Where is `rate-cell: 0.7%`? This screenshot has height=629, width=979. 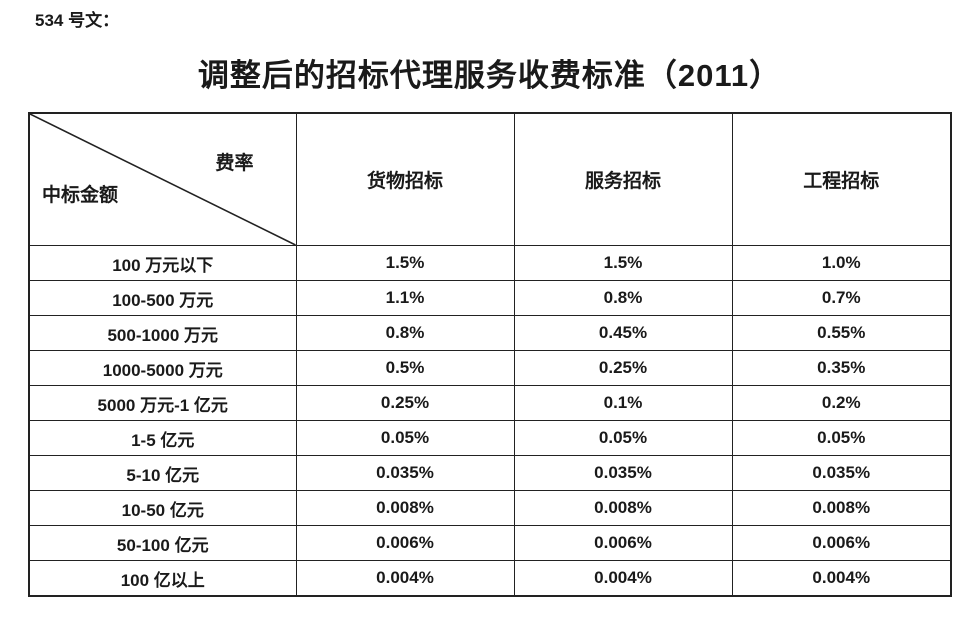 rate-cell: 0.7% is located at coordinates (841, 298).